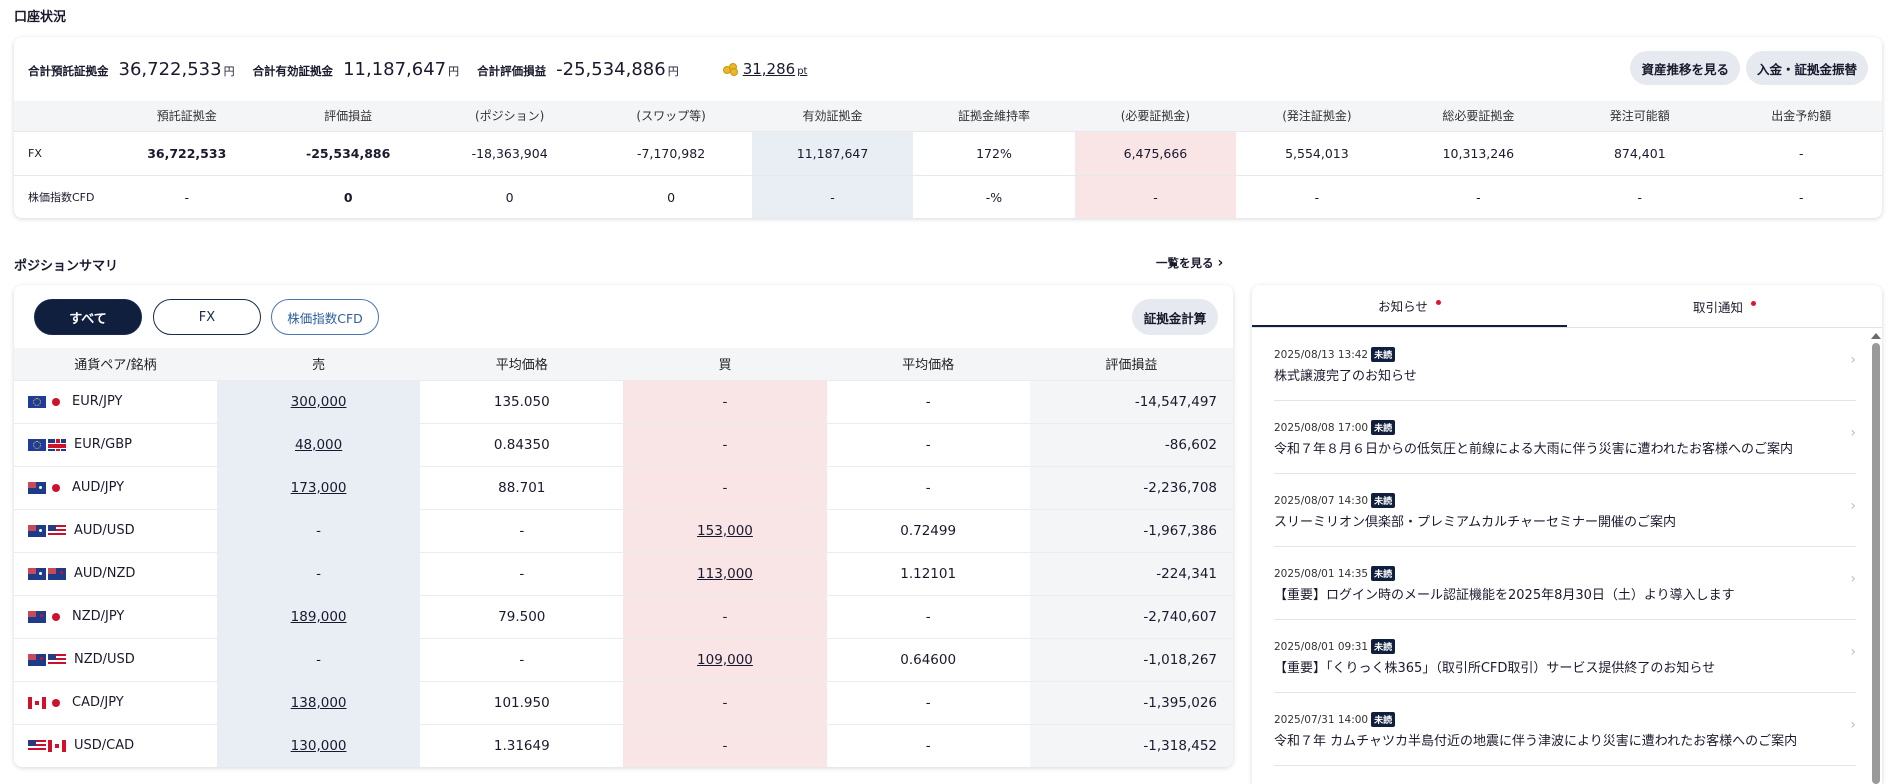 The width and height of the screenshot is (1890, 784). What do you see at coordinates (319, 487) in the screenshot?
I see `sell-amount-link: 173,000` at bounding box center [319, 487].